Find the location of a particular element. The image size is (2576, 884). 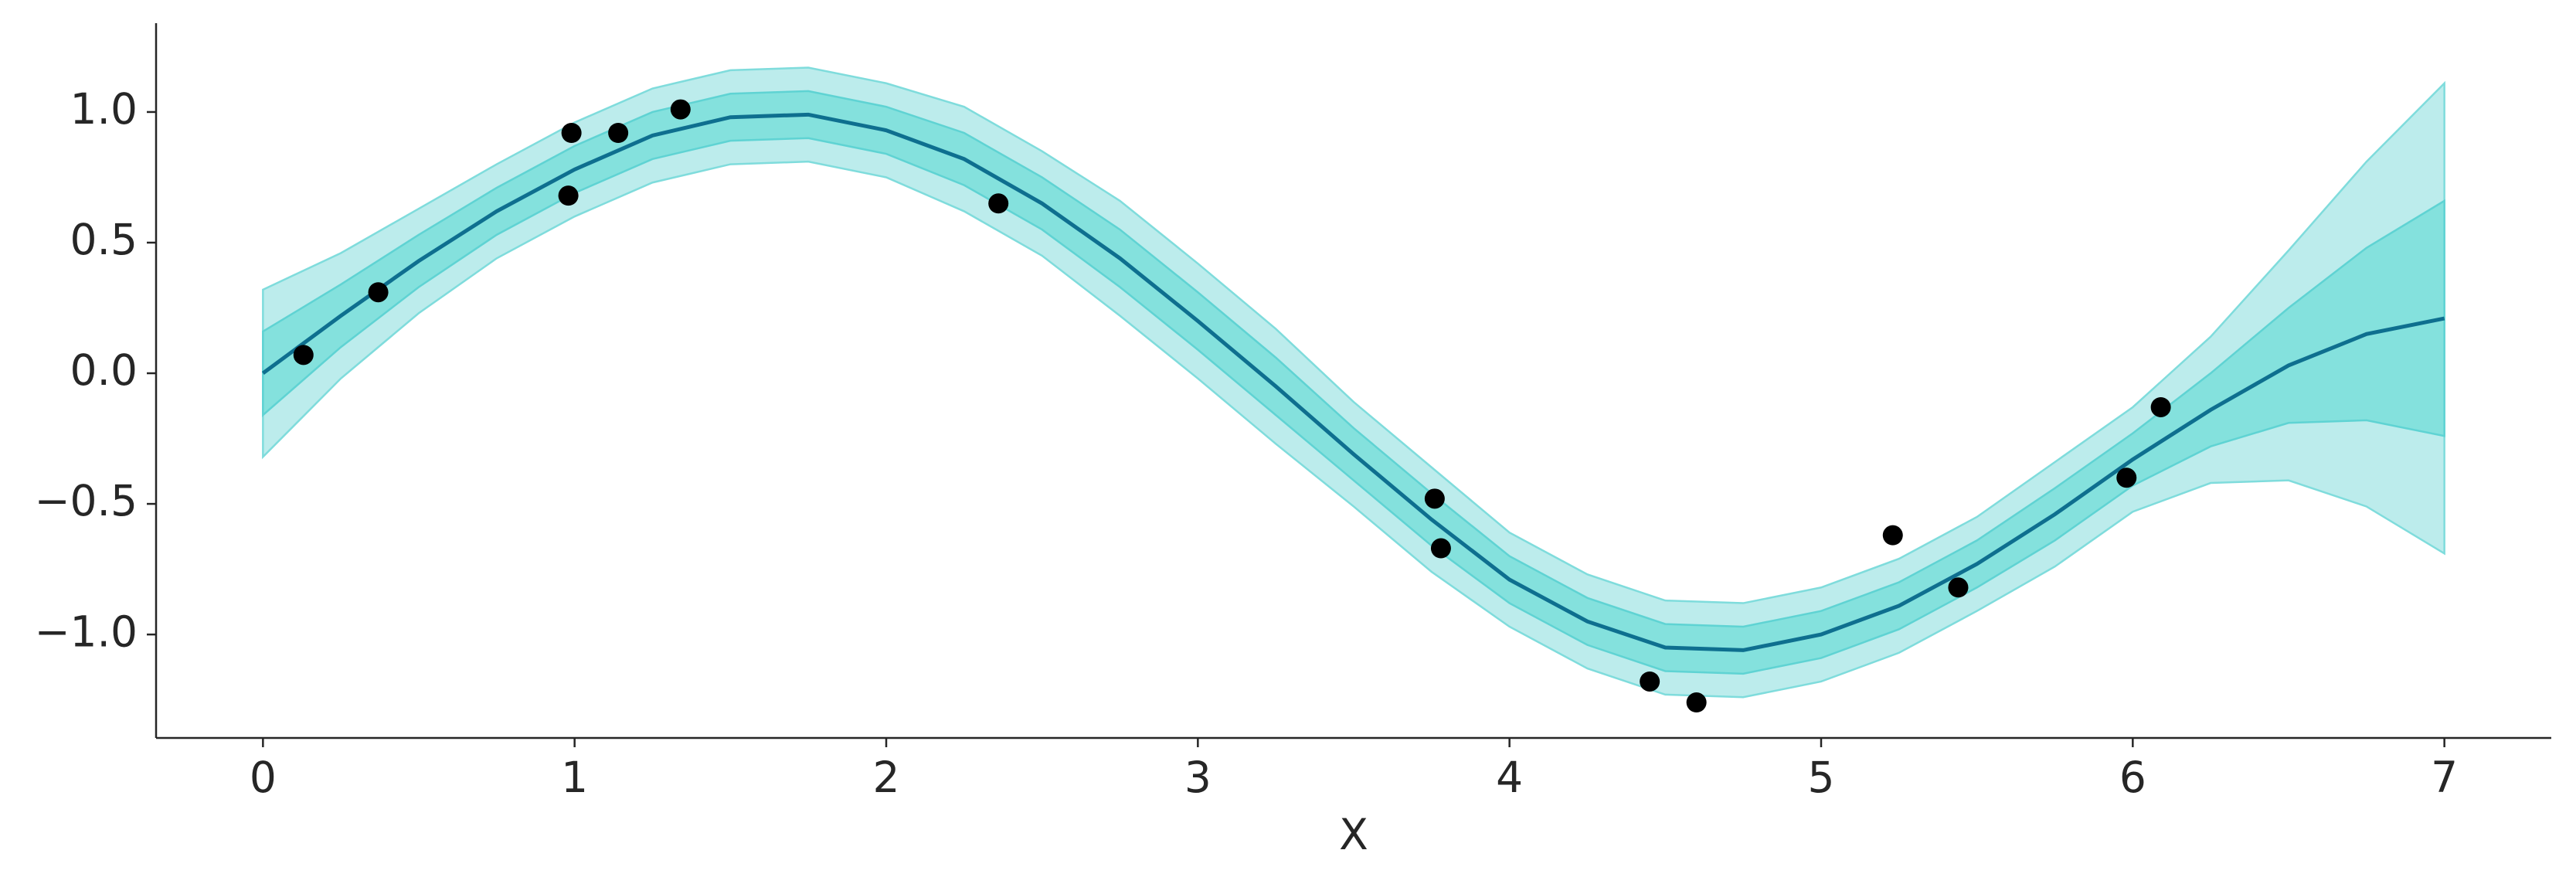

y-tick-label: 1.0 is located at coordinates (104, 109).